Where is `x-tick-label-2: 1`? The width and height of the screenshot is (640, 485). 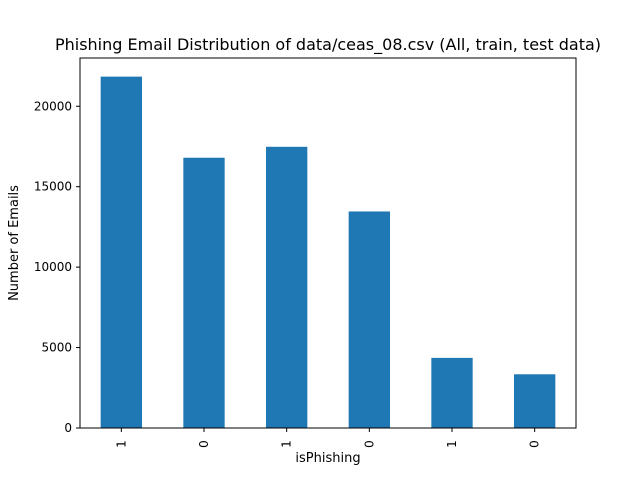
x-tick-label-2: 1 is located at coordinates (287, 444).